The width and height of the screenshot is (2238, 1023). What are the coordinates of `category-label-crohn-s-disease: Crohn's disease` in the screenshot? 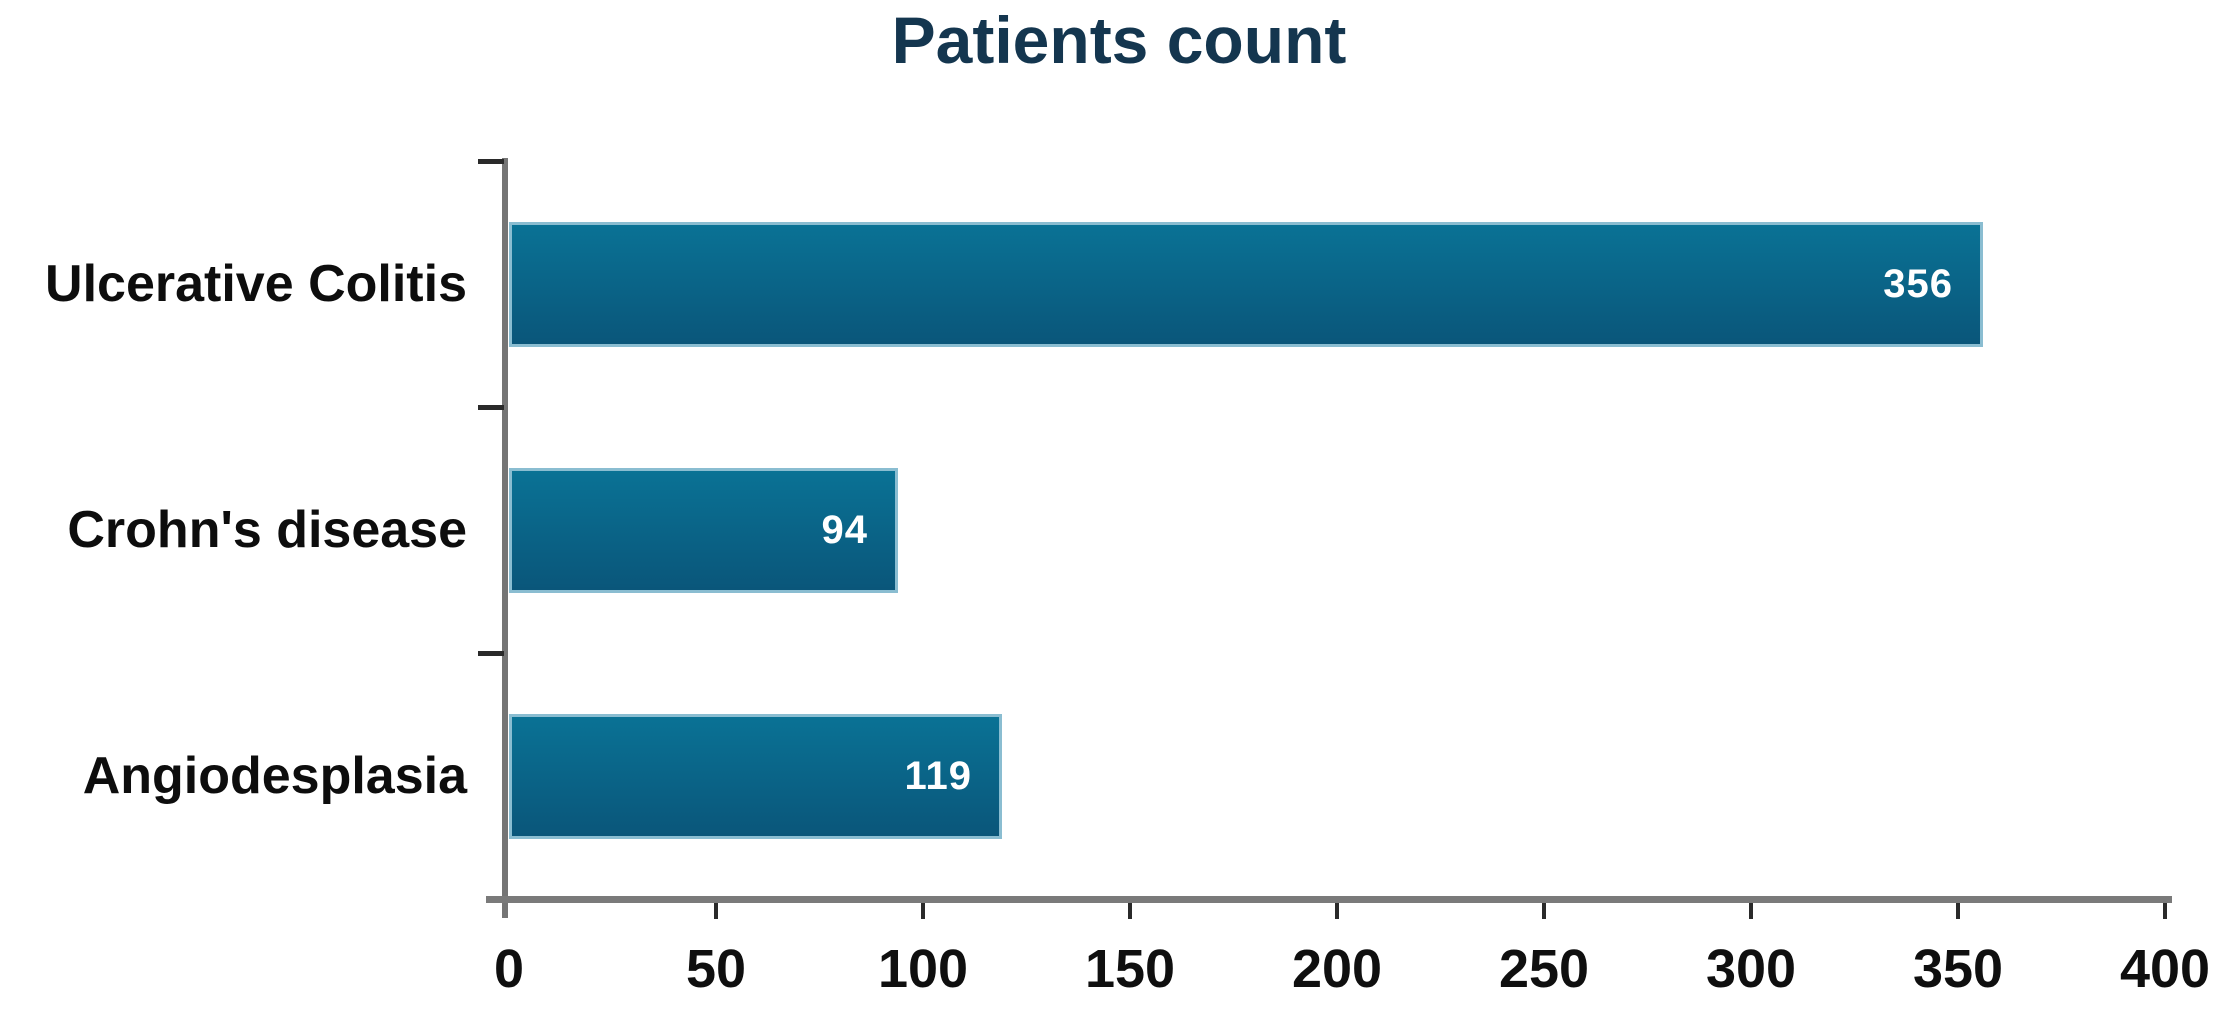 It's located at (267, 529).